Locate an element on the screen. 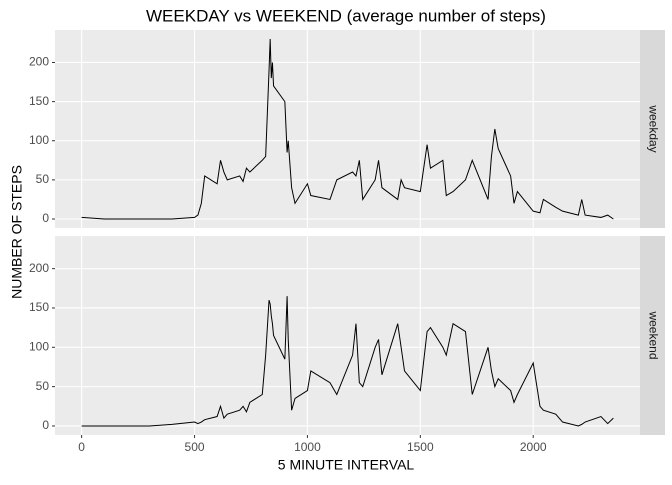  x-tick-label: 1000 is located at coordinates (307, 447).